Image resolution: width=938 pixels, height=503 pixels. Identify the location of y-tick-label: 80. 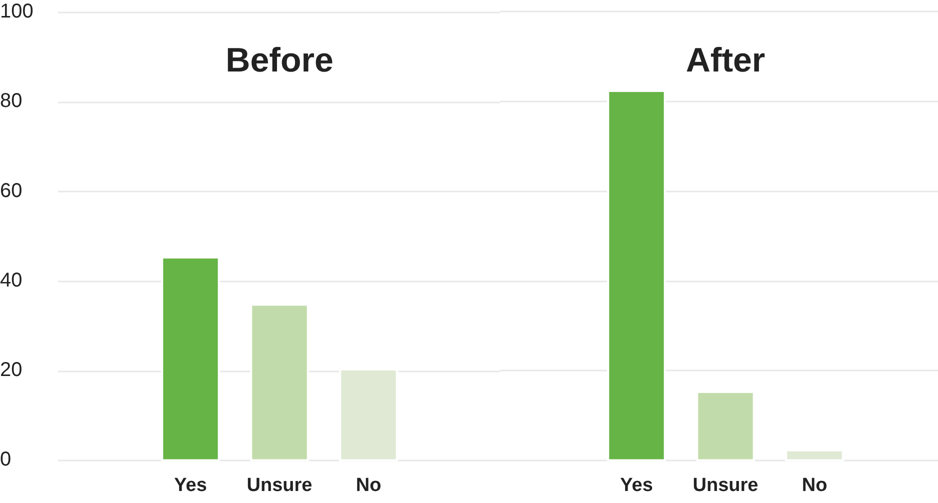
(11, 101).